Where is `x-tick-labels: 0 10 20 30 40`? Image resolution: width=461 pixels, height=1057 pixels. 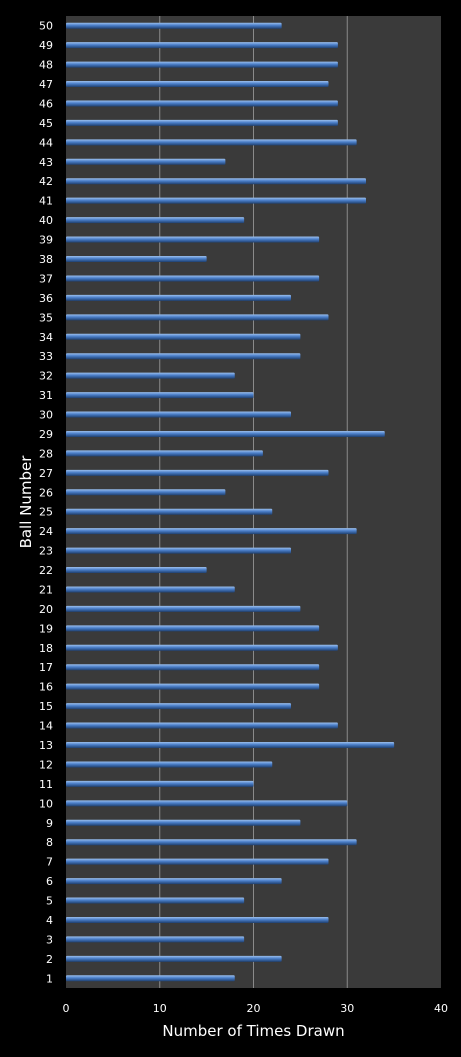
x-tick-labels: 0 10 20 30 40 is located at coordinates (256, 1008).